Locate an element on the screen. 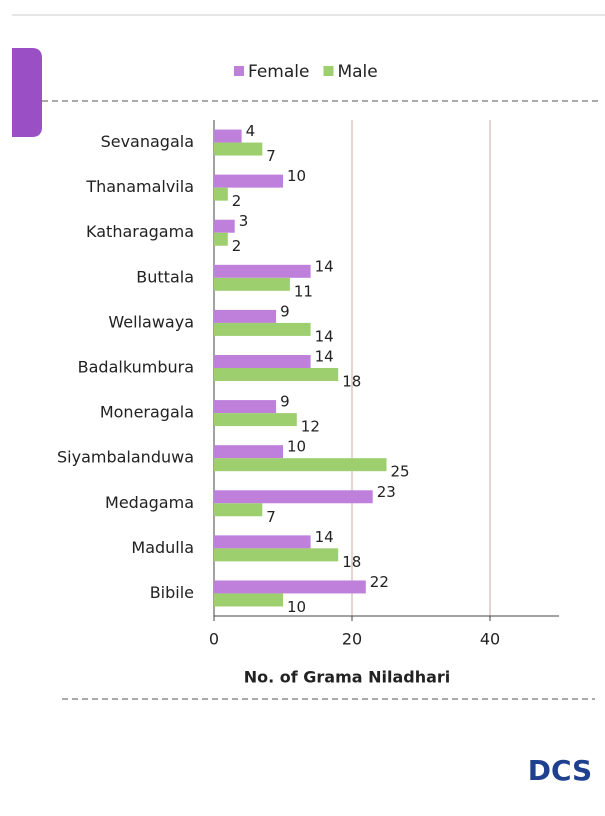 The height and width of the screenshot is (816, 605). x-tick-label: 0 is located at coordinates (214, 639).